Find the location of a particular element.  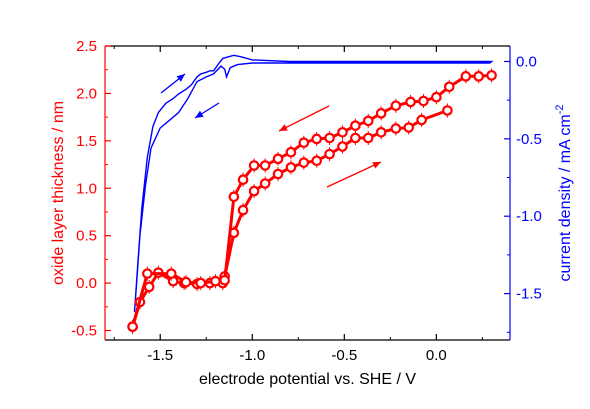

y-left-tick-label: 1.5 is located at coordinates (86, 141).